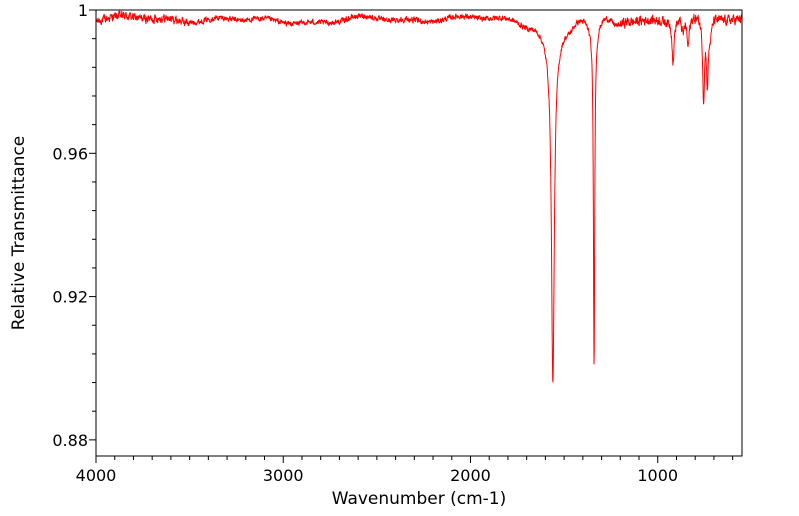 Image resolution: width=799 pixels, height=516 pixels. What do you see at coordinates (19, 233) in the screenshot?
I see `y-axis-label: Relative Transmittance` at bounding box center [19, 233].